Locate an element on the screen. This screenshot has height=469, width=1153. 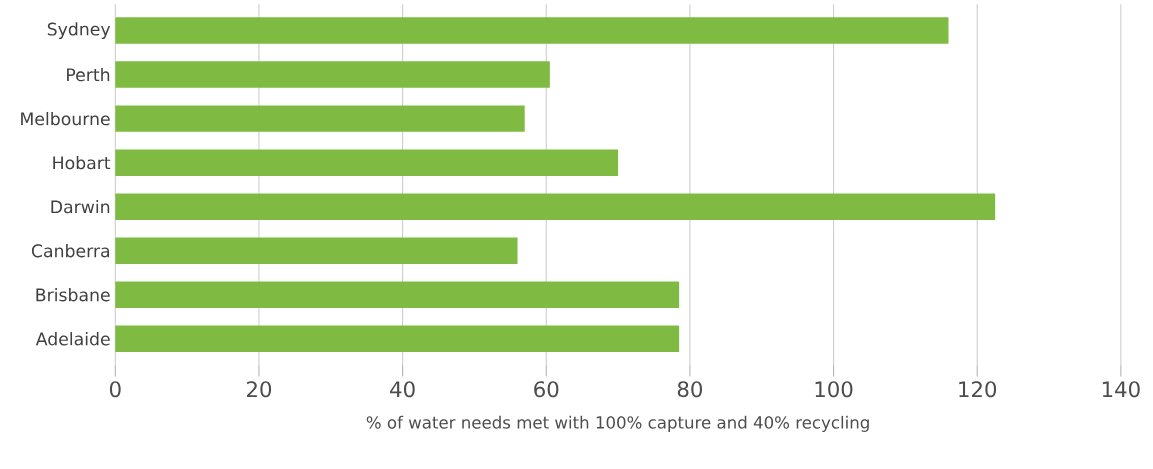
x-tick-label: 60 is located at coordinates (546, 389).